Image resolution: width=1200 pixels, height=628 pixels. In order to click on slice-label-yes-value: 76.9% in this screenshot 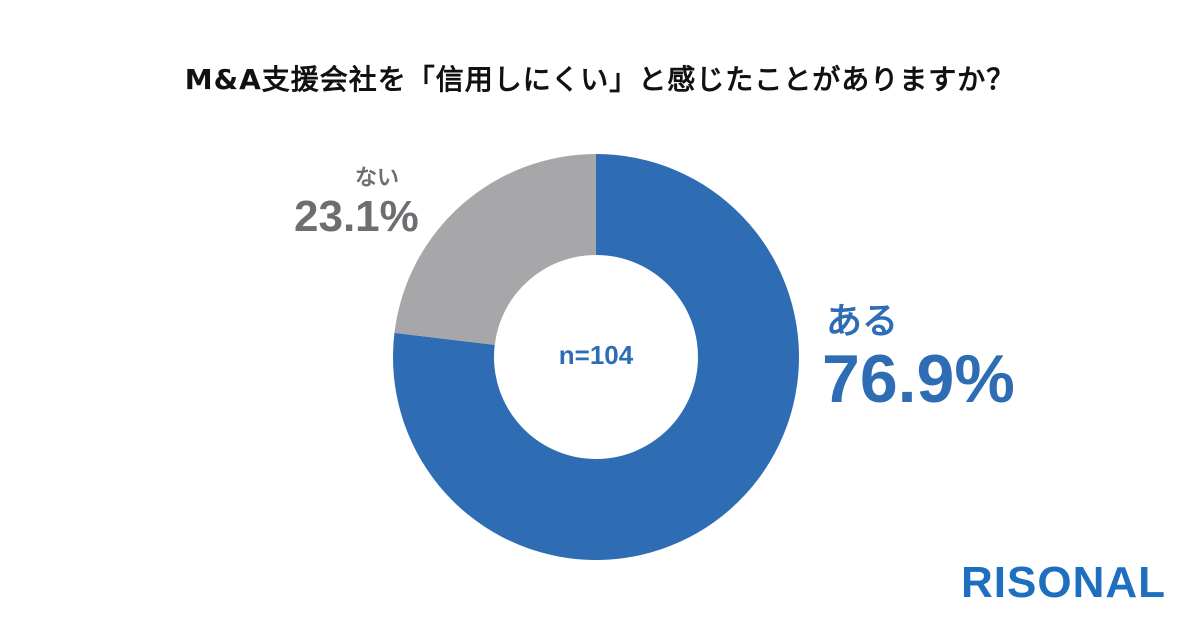, I will do `click(918, 379)`.